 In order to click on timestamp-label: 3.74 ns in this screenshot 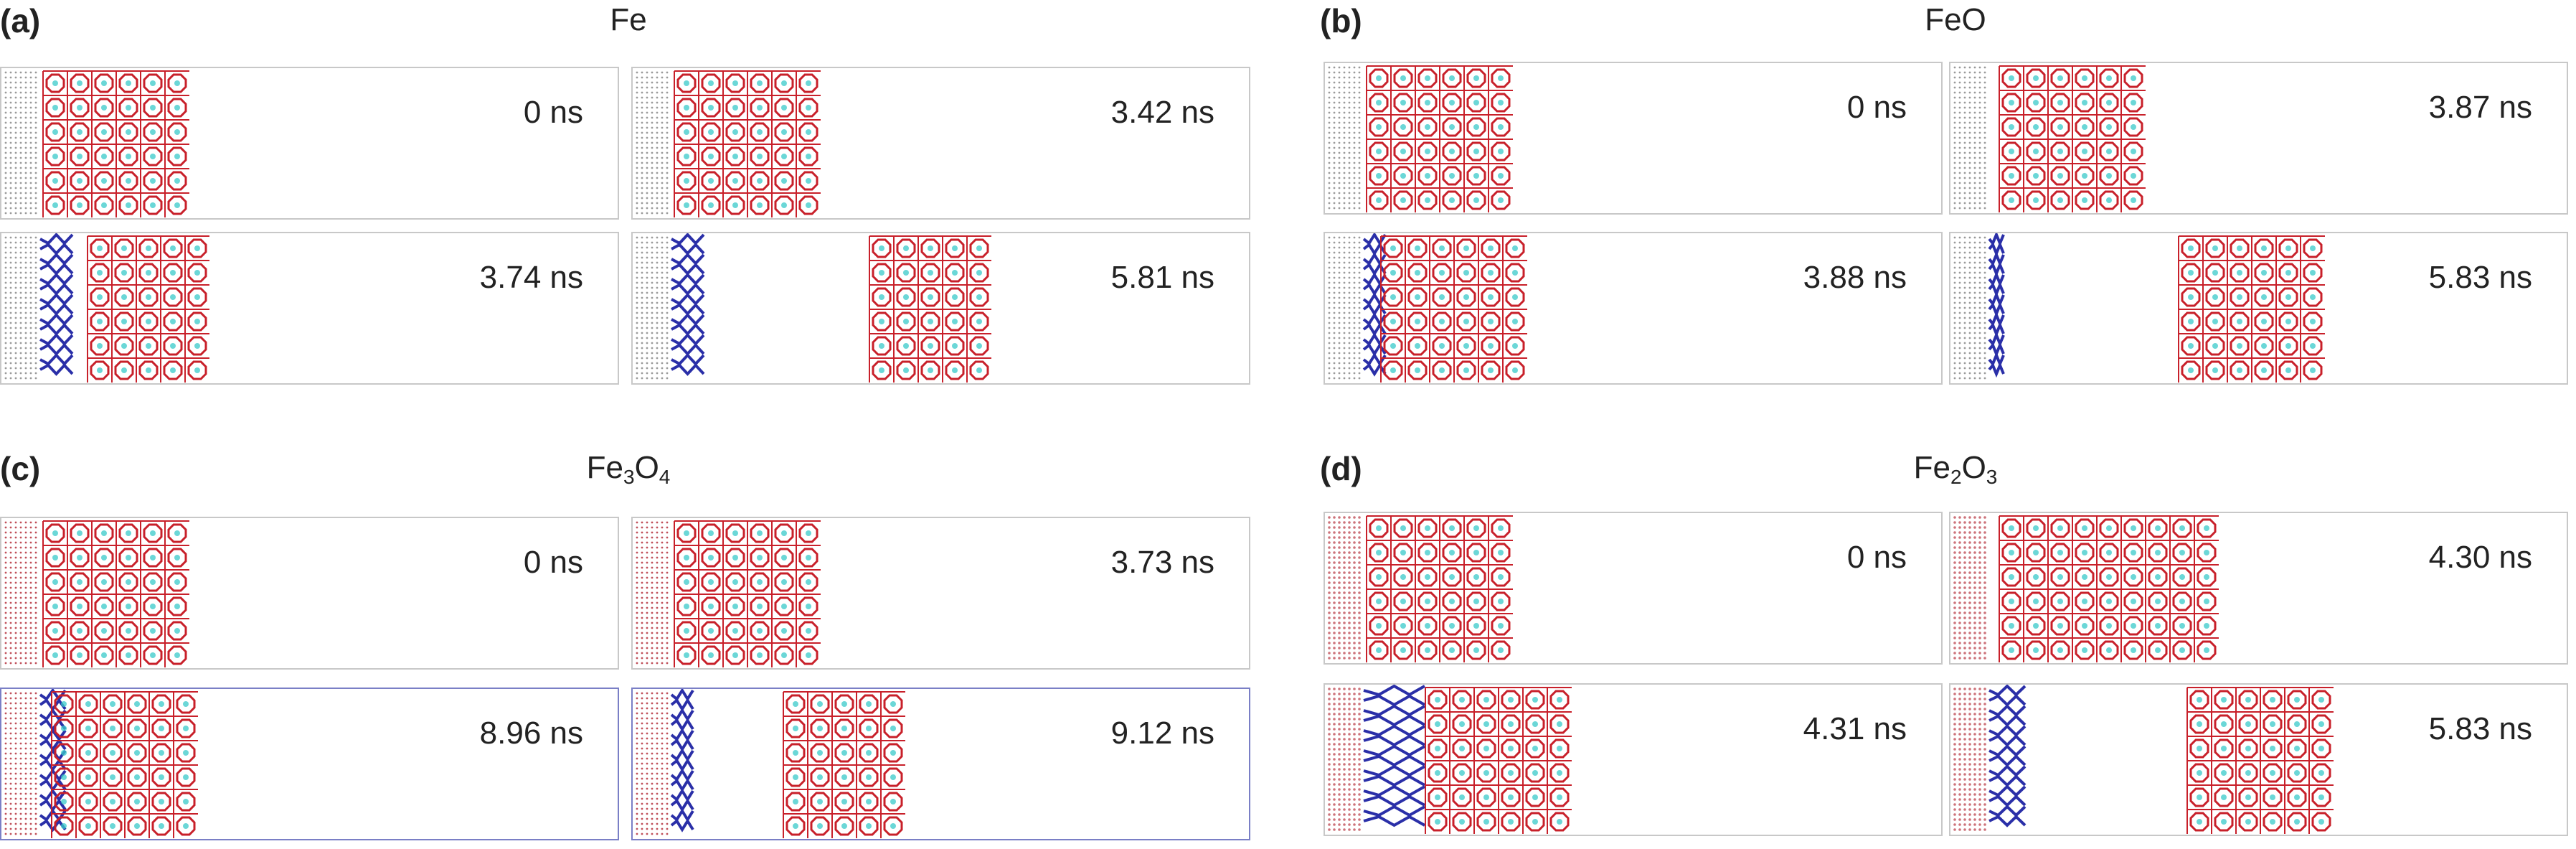, I will do `click(531, 277)`.